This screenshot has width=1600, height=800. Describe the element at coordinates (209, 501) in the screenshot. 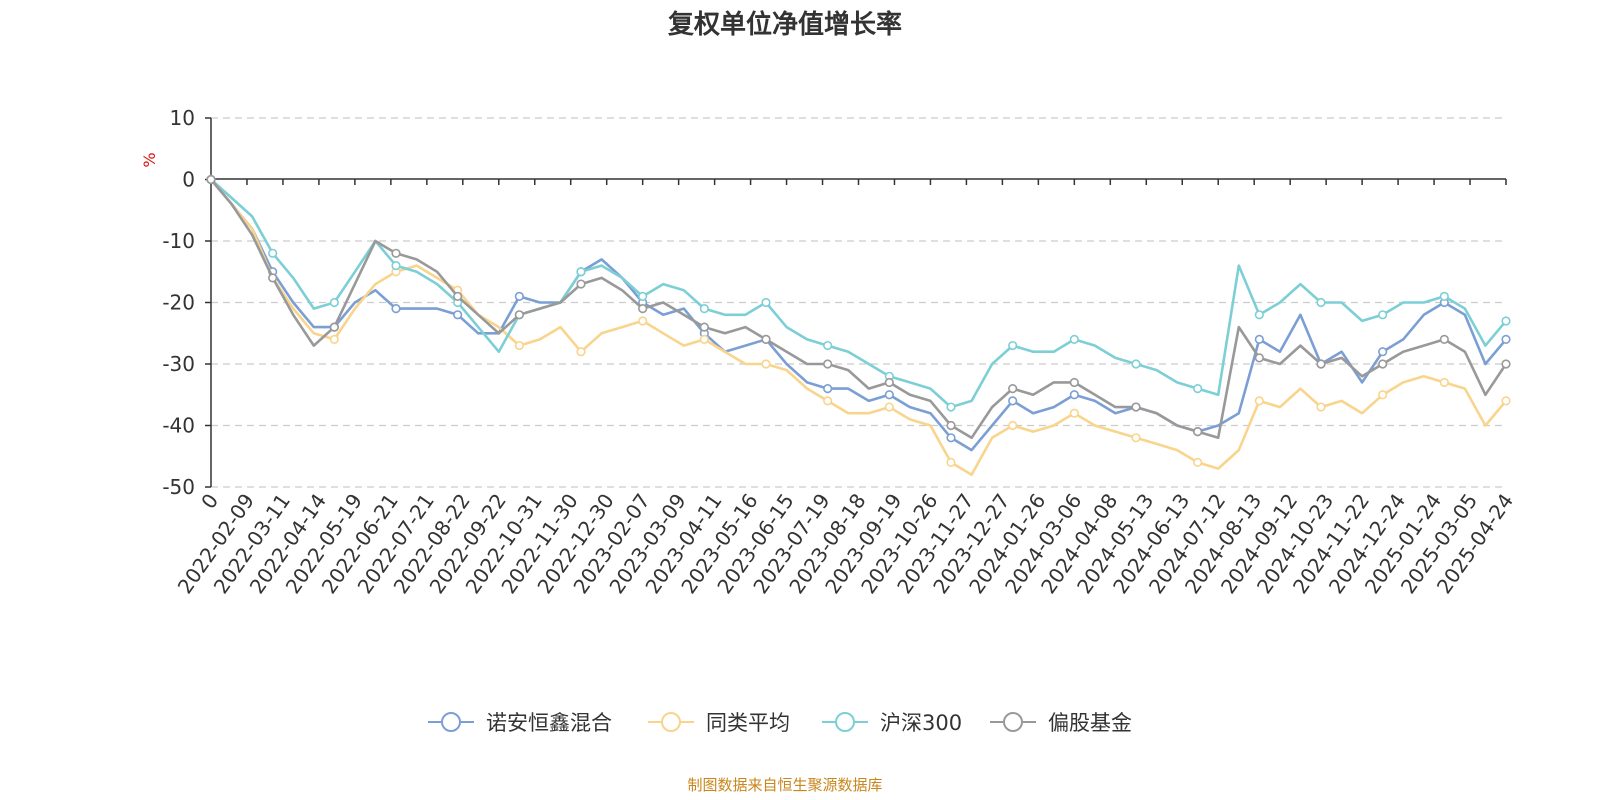

I see `x-tick-label: 0` at that location.